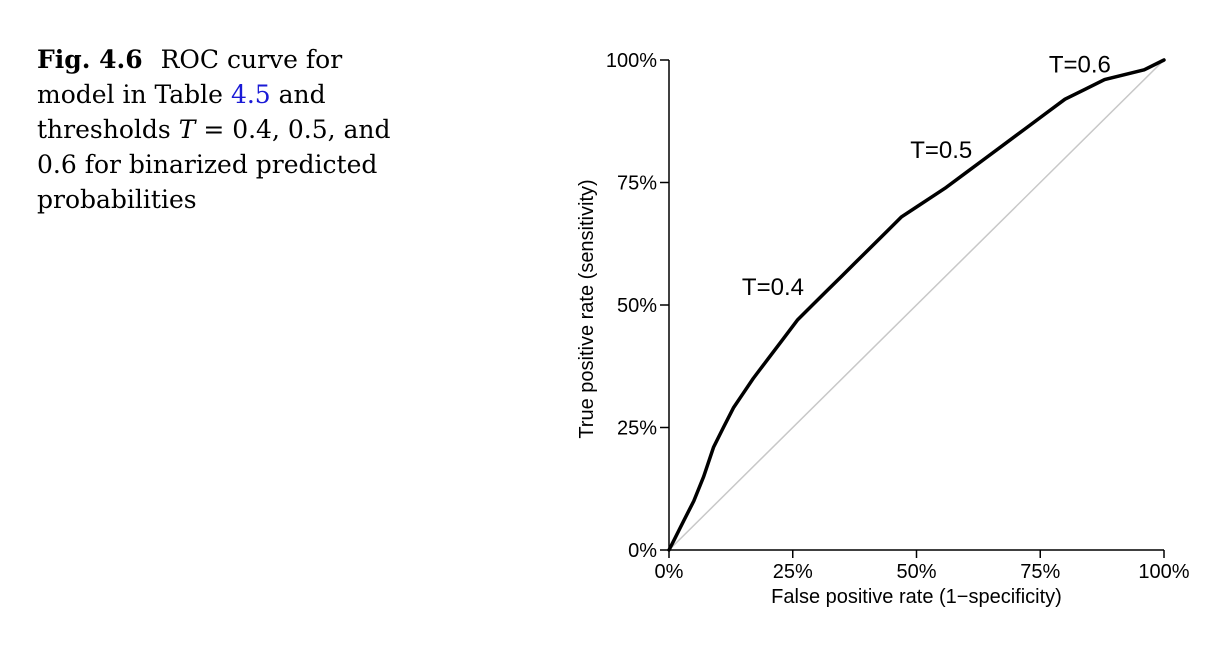 The width and height of the screenshot is (1222, 655). I want to click on threshold-annotation: T=0.6, so click(1080, 64).